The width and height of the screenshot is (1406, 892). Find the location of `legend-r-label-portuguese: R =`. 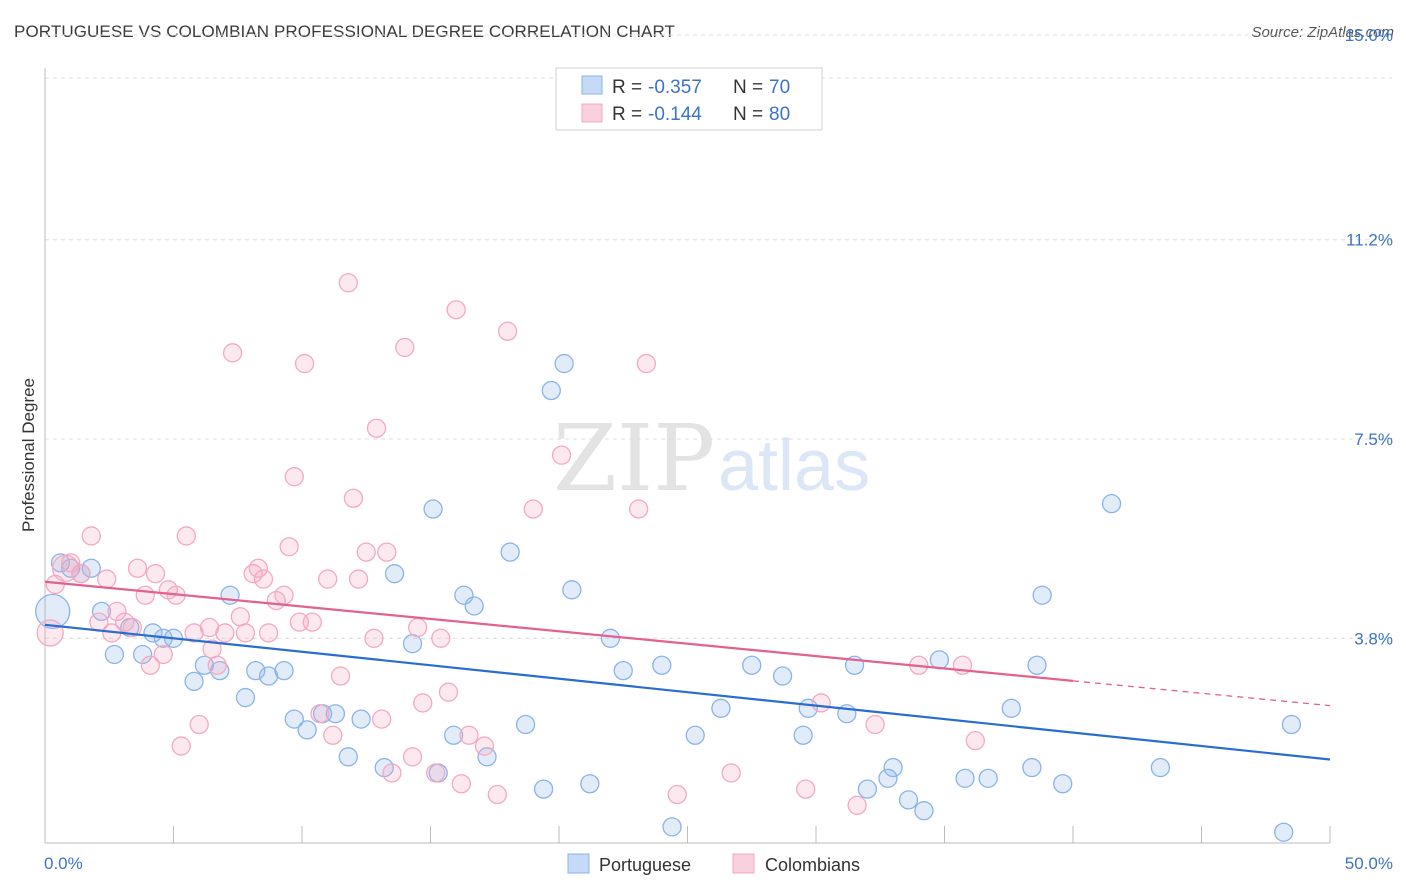

legend-r-label-portuguese: R = is located at coordinates (627, 87).